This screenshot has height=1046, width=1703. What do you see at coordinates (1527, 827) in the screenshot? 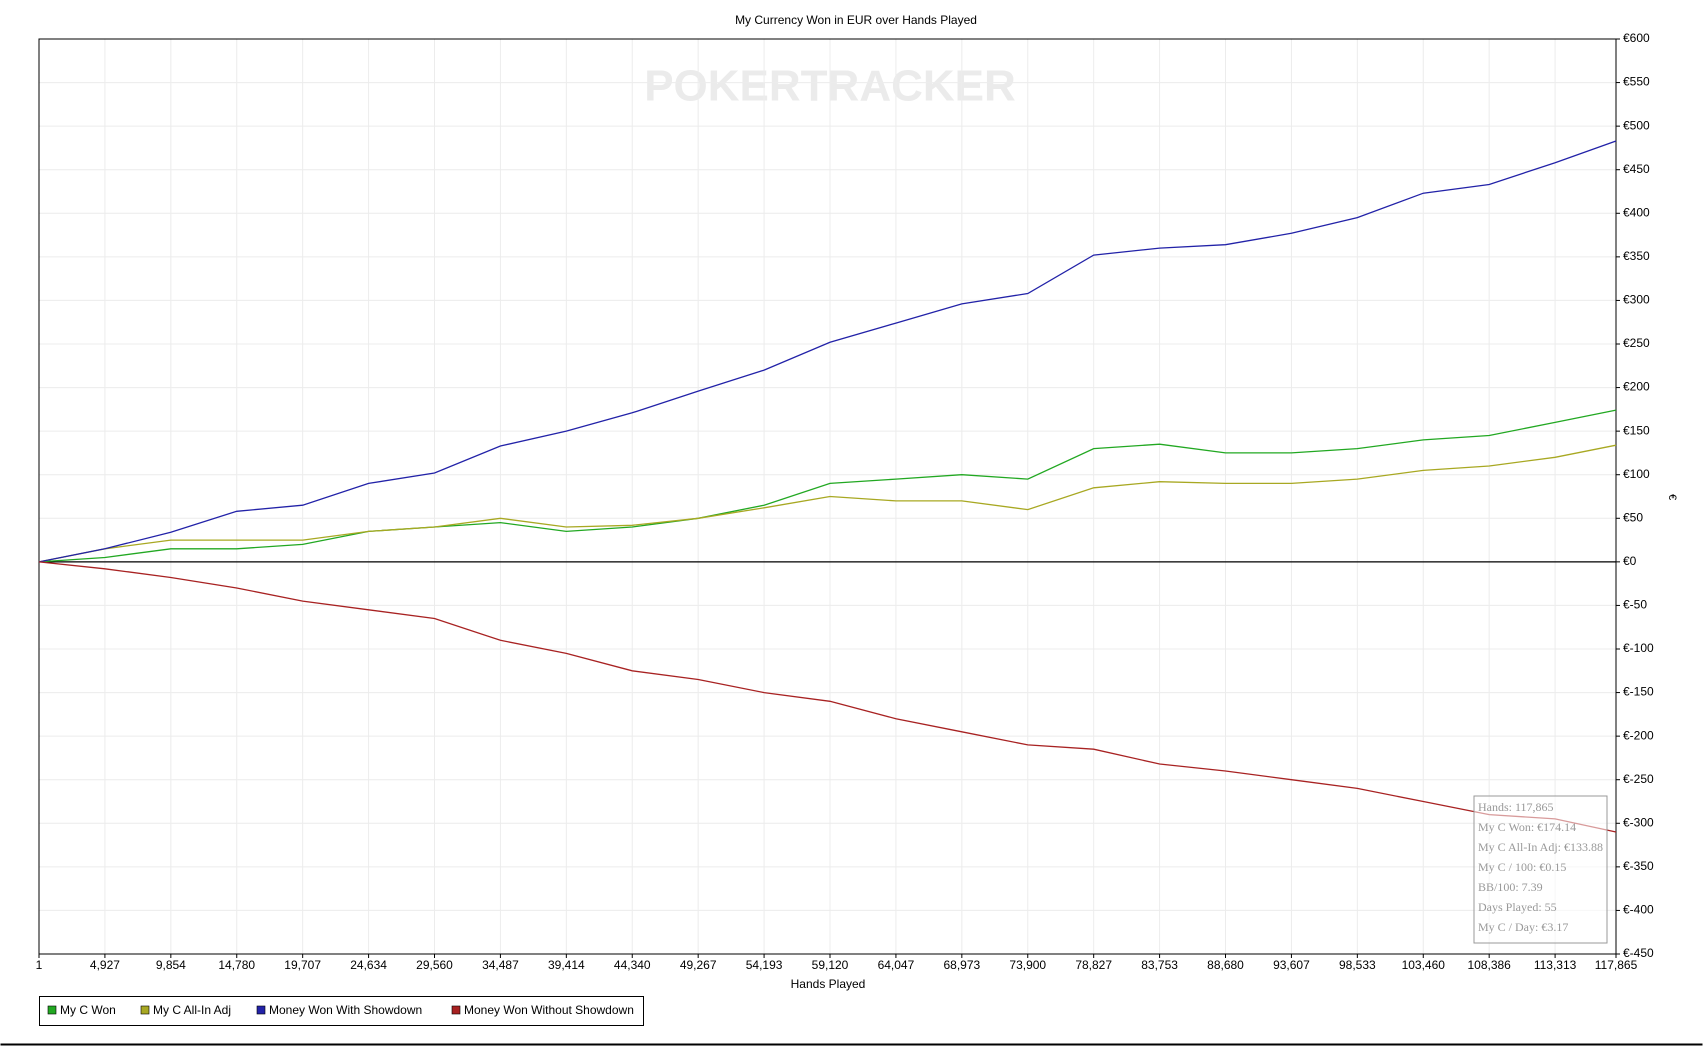
I see `tooltip-line: My C Won: €174.14` at bounding box center [1527, 827].